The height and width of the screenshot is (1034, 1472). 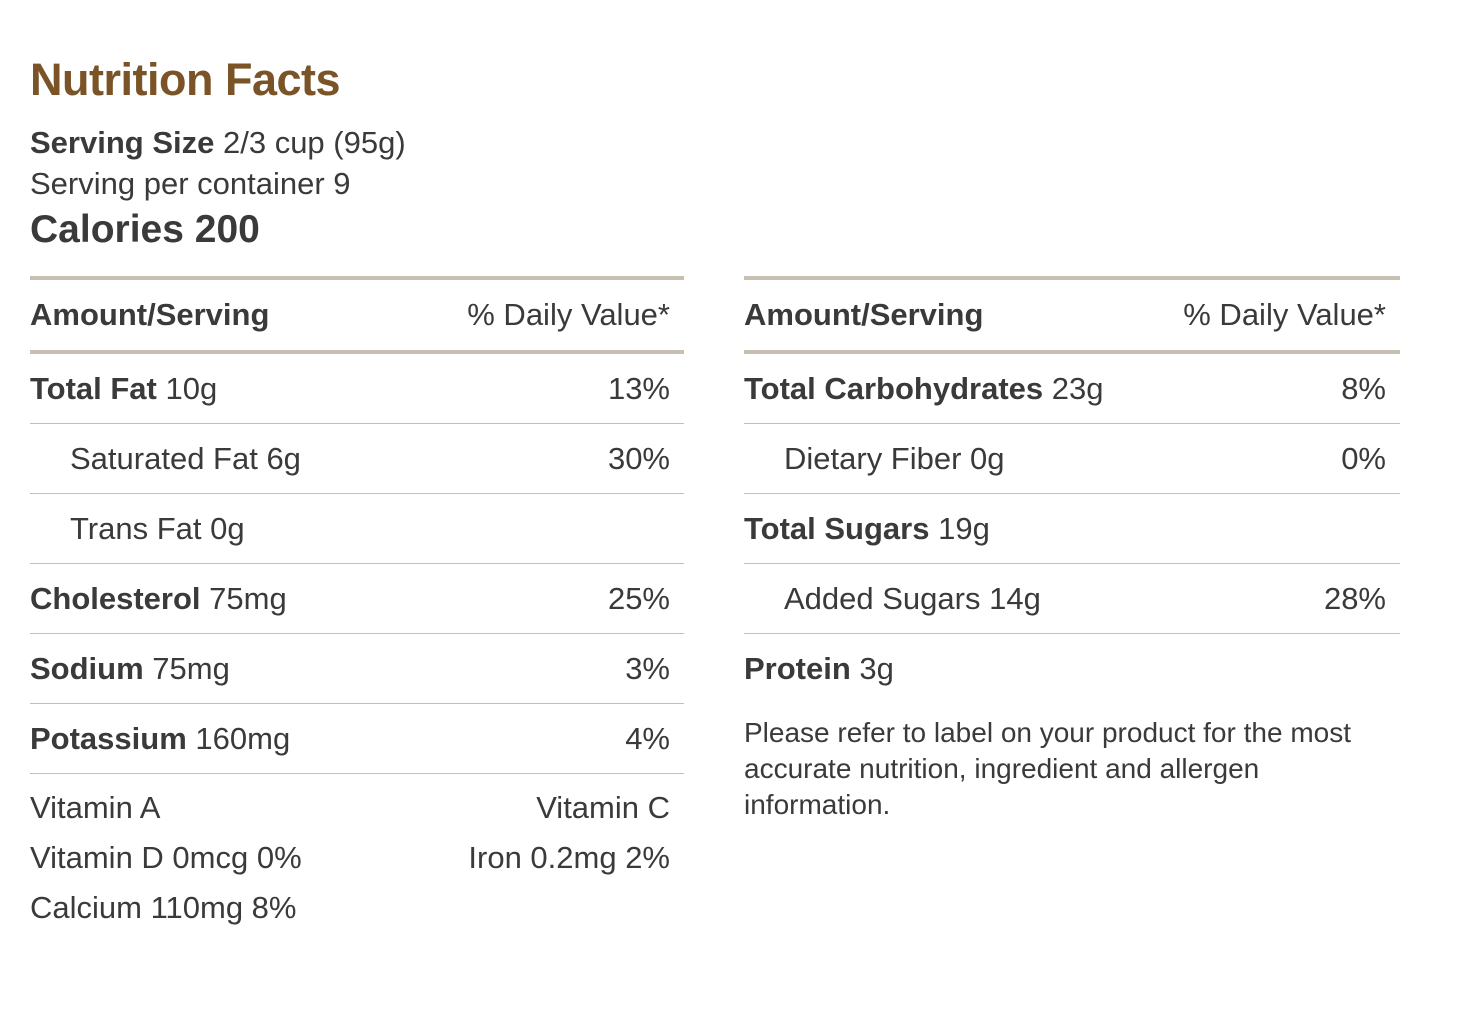 I want to click on nutrient-amount: 10g, so click(x=191, y=388).